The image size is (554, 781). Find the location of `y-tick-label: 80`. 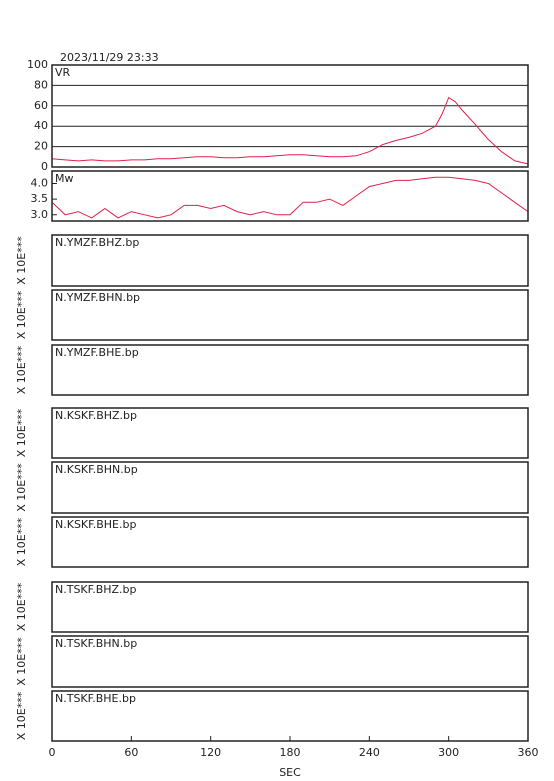

y-tick-label: 80 is located at coordinates (41, 84).